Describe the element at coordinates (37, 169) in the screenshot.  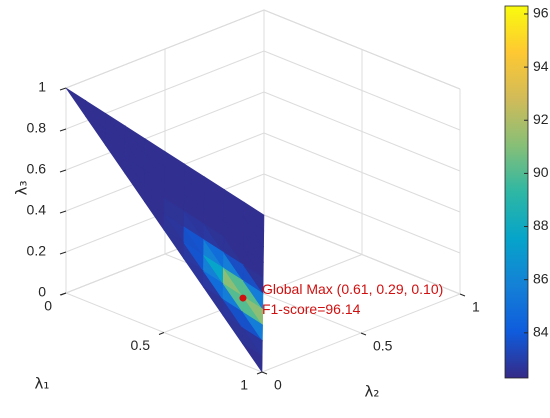
I see `z-tick-label: 0.6` at that location.